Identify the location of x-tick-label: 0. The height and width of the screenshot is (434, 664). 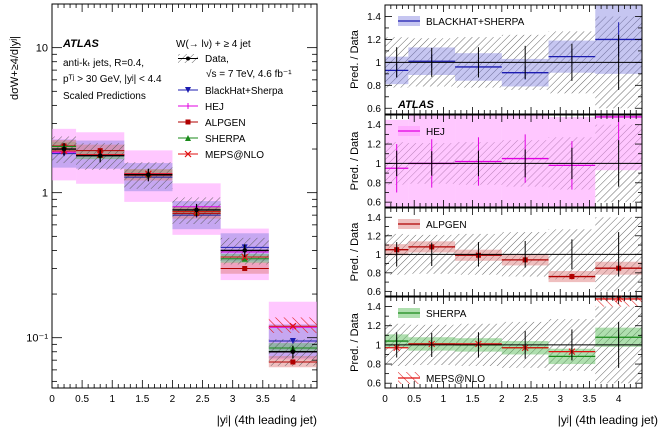
(52, 399).